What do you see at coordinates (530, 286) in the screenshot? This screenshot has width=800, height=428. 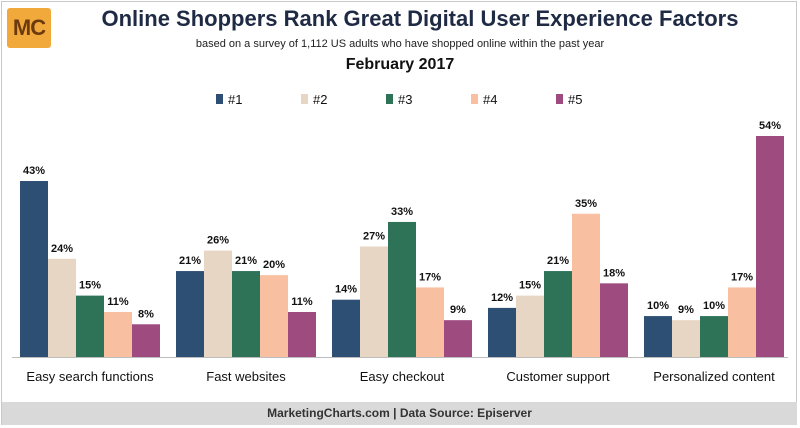 I see `data-label-4-2: 15%` at bounding box center [530, 286].